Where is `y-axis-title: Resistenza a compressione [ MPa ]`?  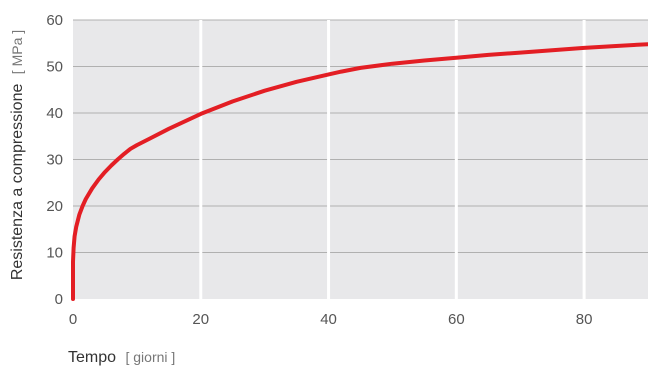 y-axis-title: Resistenza a compressione [ MPa ] is located at coordinates (17, 155).